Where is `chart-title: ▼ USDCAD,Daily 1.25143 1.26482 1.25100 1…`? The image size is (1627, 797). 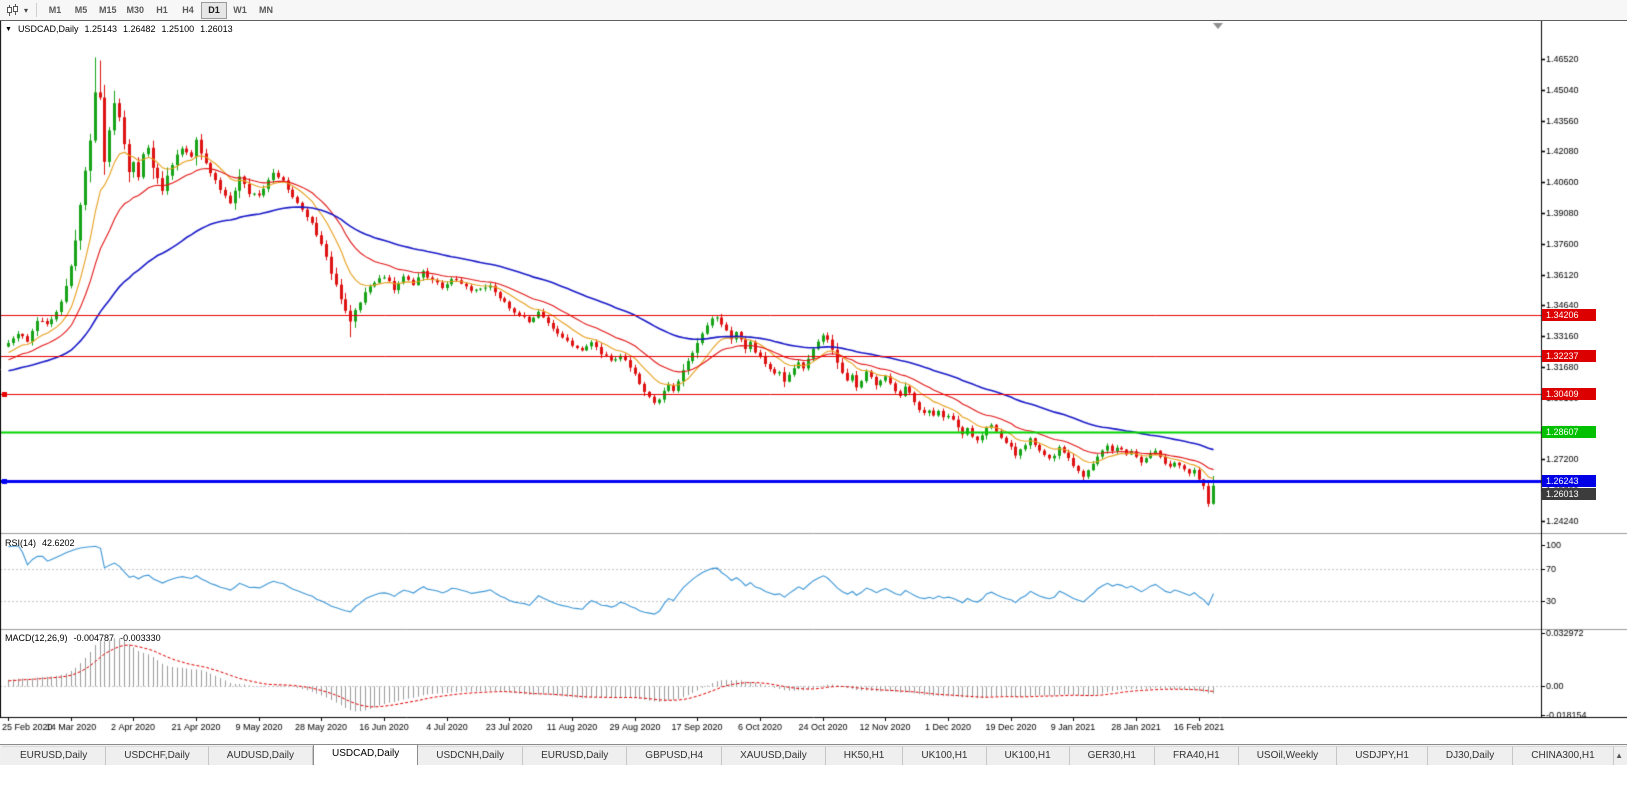 chart-title: ▼ USDCAD,Daily 1.25143 1.26482 1.25100 1… is located at coordinates (119, 29).